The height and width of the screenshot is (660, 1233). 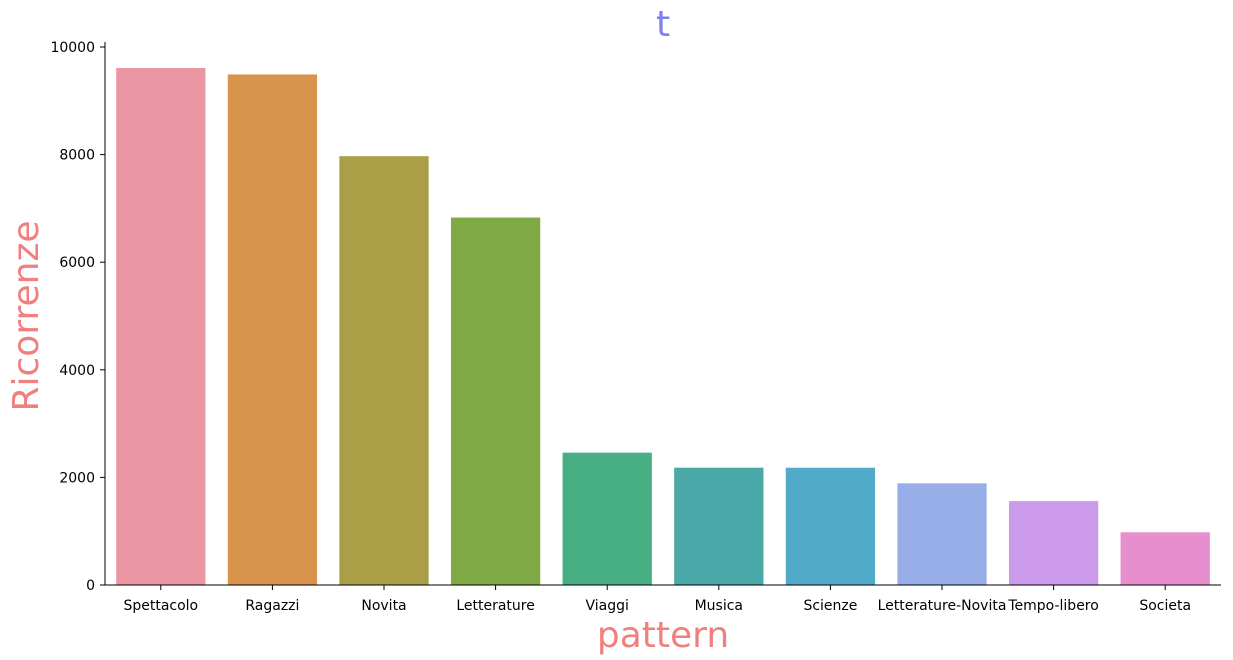 I want to click on bar-spettacolo, so click(x=161, y=326).